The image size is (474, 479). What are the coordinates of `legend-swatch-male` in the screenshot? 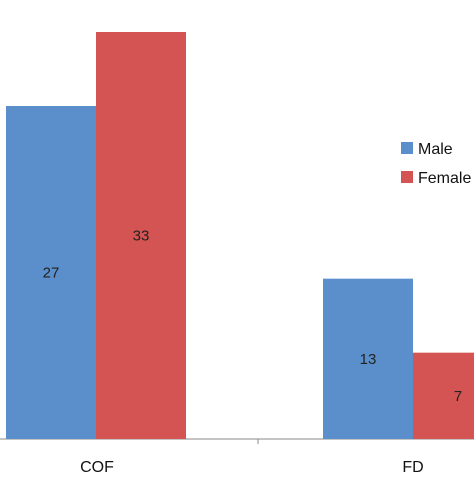 It's located at (407, 148).